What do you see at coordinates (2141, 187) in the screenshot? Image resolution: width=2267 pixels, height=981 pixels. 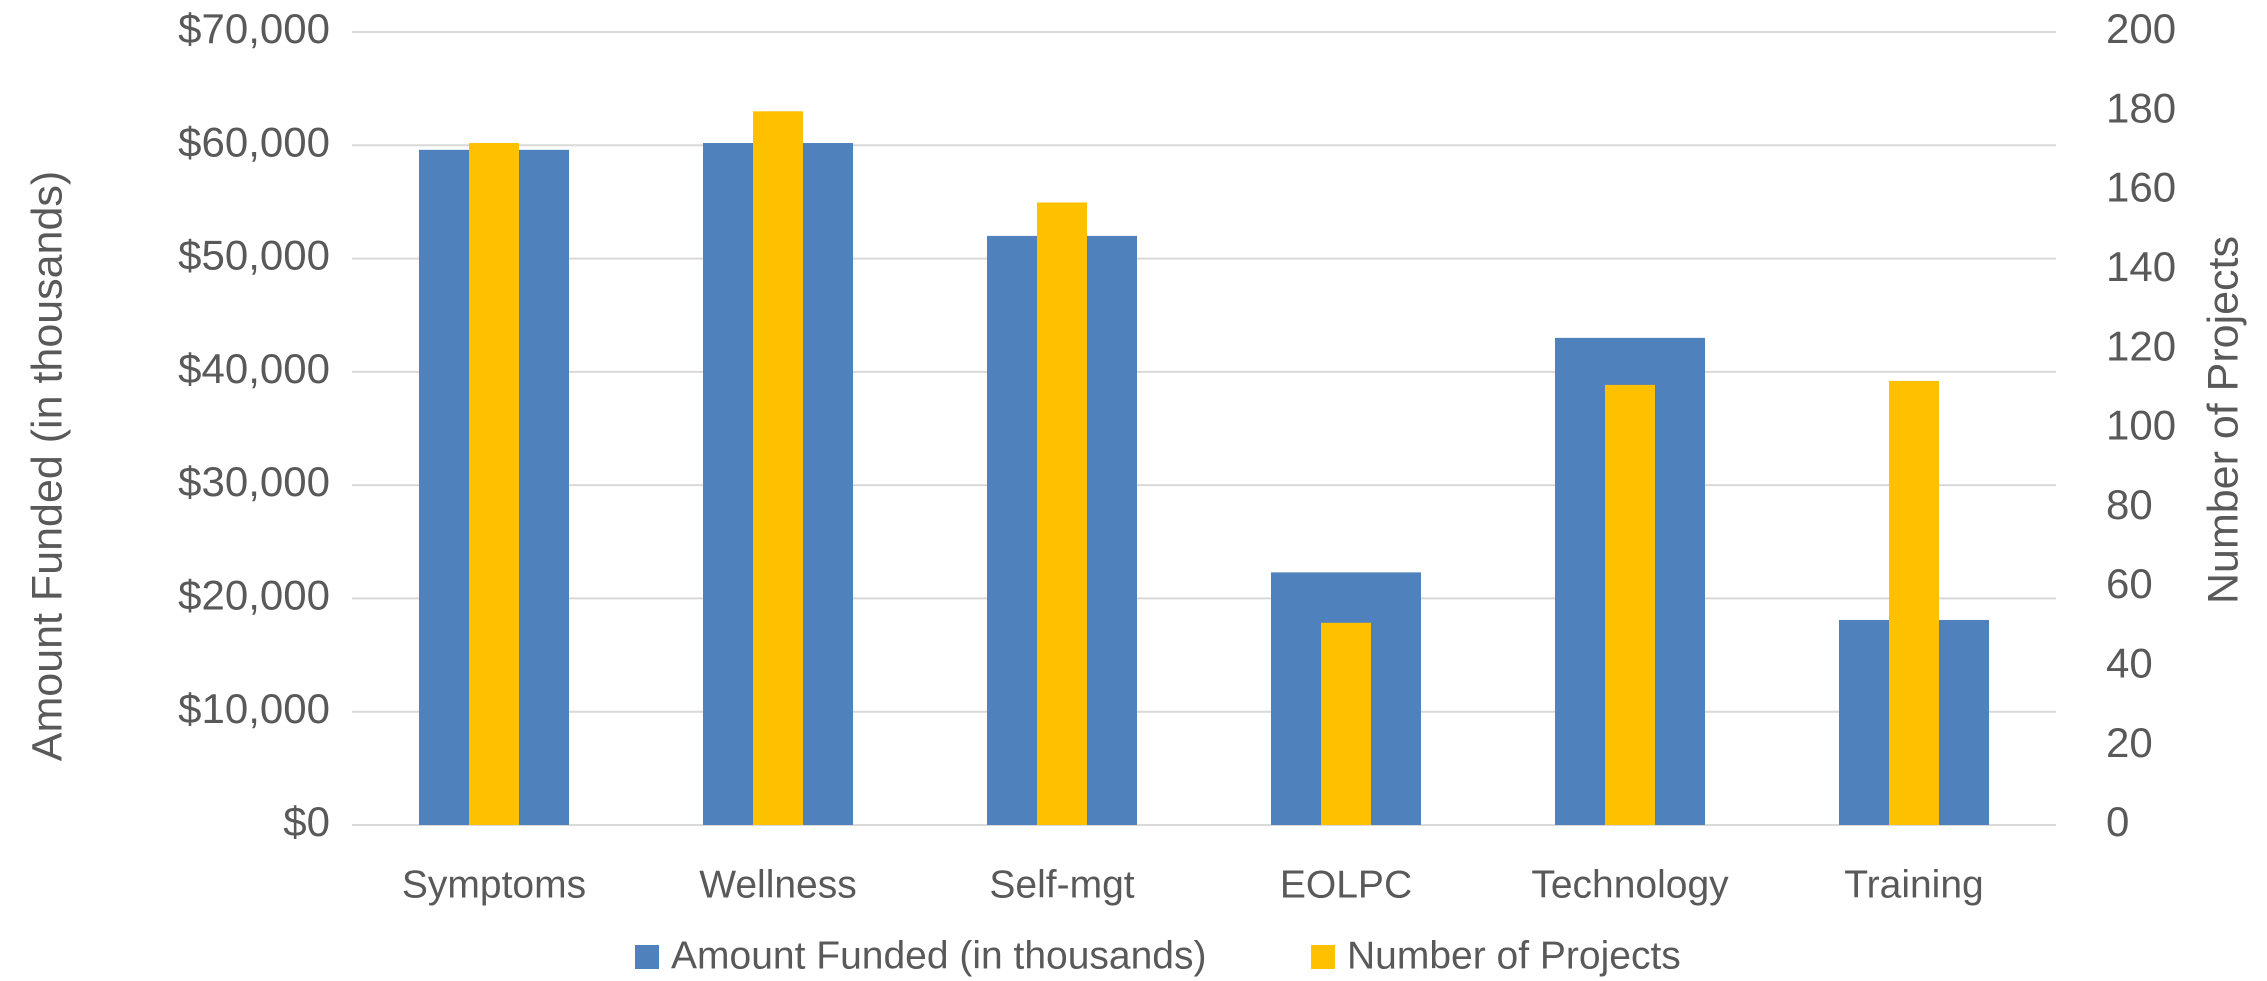 I see `right-tick-label: 160` at bounding box center [2141, 187].